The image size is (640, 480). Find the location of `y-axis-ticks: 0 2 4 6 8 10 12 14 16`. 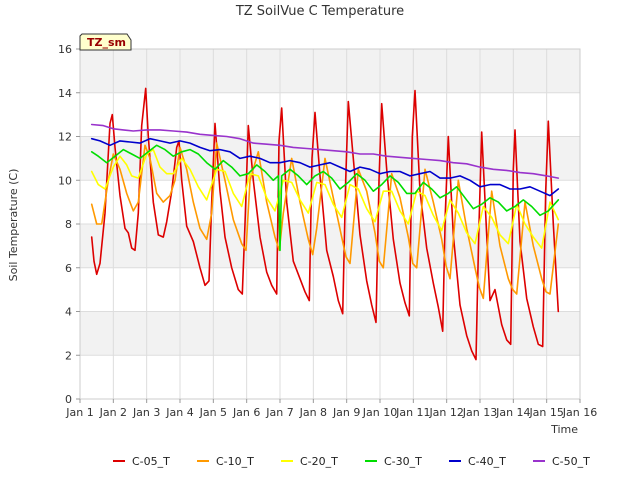

y-axis-ticks: 0 2 4 6 8 10 12 14 16 is located at coordinates (69, 224).